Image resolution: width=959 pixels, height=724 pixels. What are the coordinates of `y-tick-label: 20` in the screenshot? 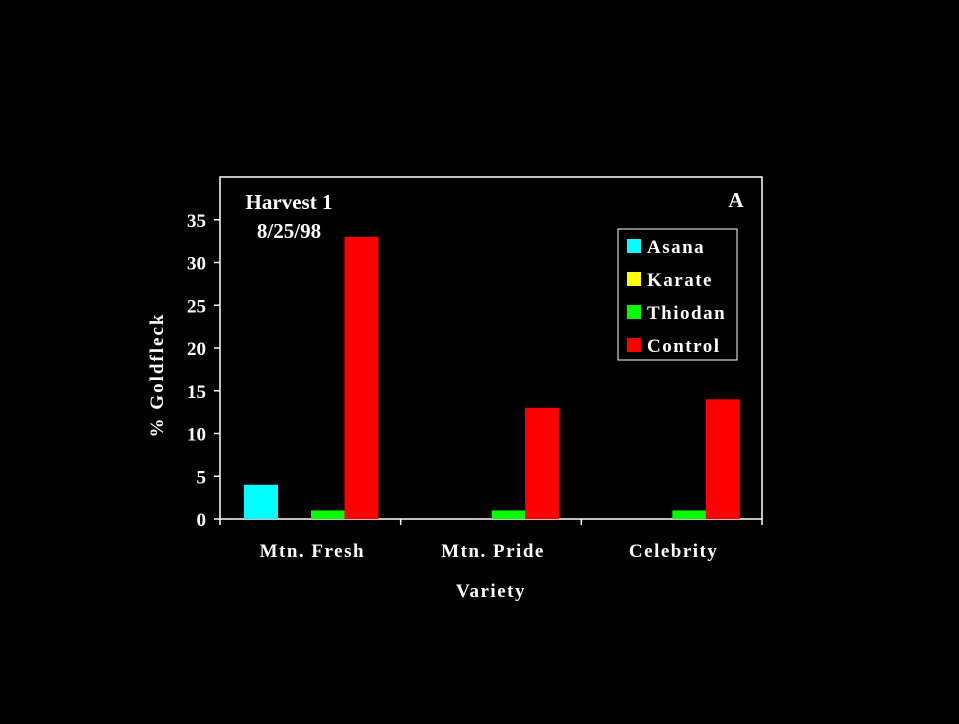 It's located at (196, 349).